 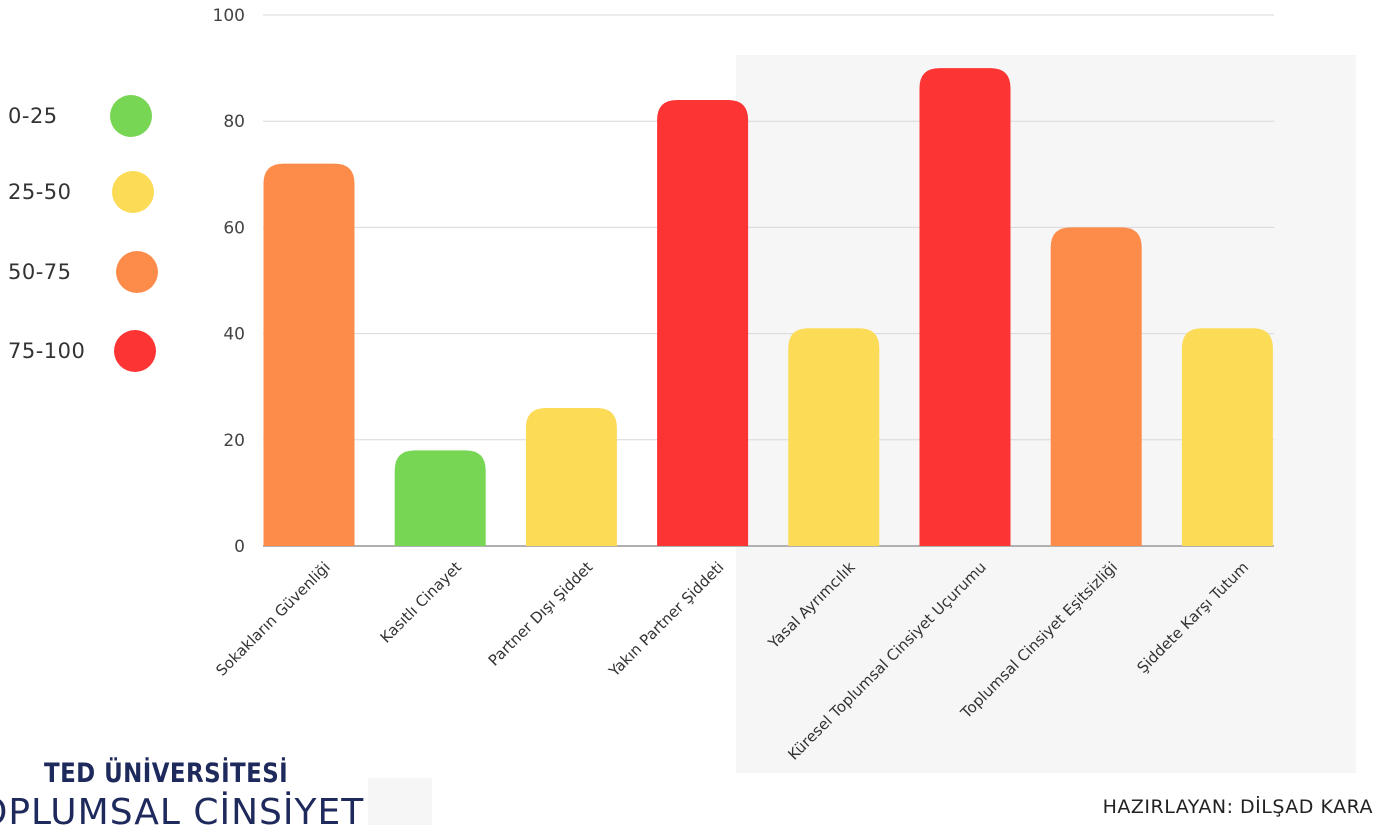 What do you see at coordinates (1192, 617) in the screenshot?
I see `x-tick-label: Şiddete Karşı Tutum` at bounding box center [1192, 617].